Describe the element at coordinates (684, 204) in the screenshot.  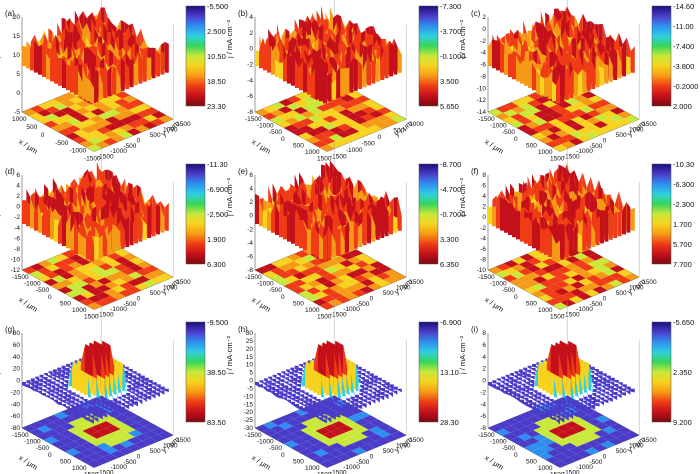
I see `colorbar-tick-label: -2.300` at that location.